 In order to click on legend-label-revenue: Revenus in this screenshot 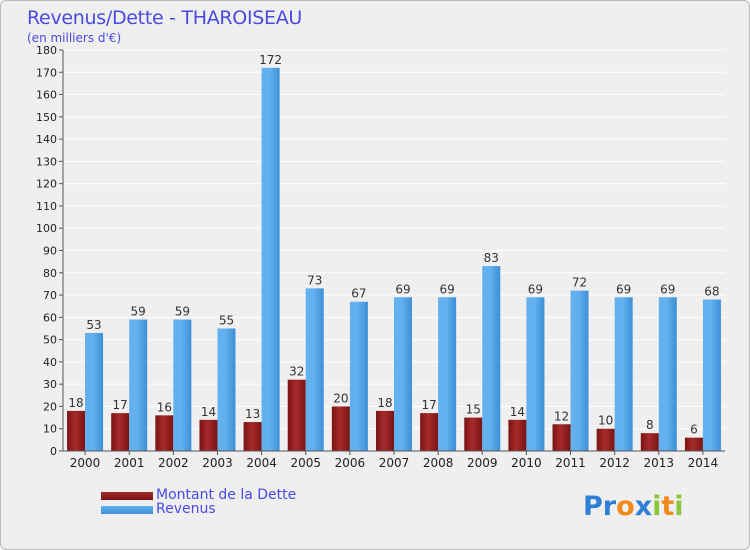, I will do `click(186, 509)`.